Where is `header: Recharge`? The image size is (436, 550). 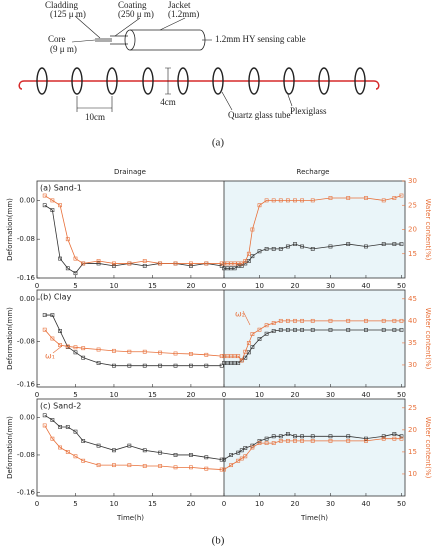
header: Recharge is located at coordinates (313, 172).